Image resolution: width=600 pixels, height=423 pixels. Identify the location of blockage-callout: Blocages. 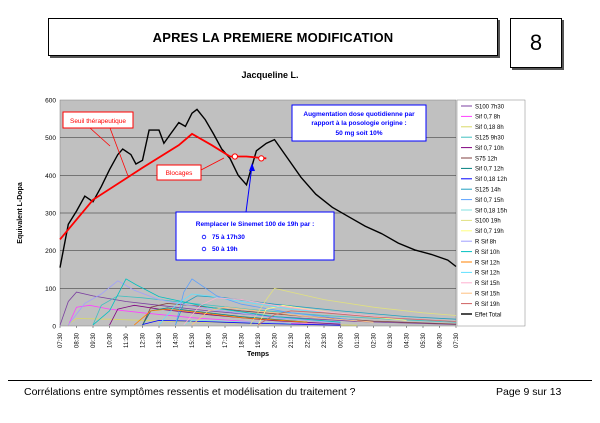
(190, 169).